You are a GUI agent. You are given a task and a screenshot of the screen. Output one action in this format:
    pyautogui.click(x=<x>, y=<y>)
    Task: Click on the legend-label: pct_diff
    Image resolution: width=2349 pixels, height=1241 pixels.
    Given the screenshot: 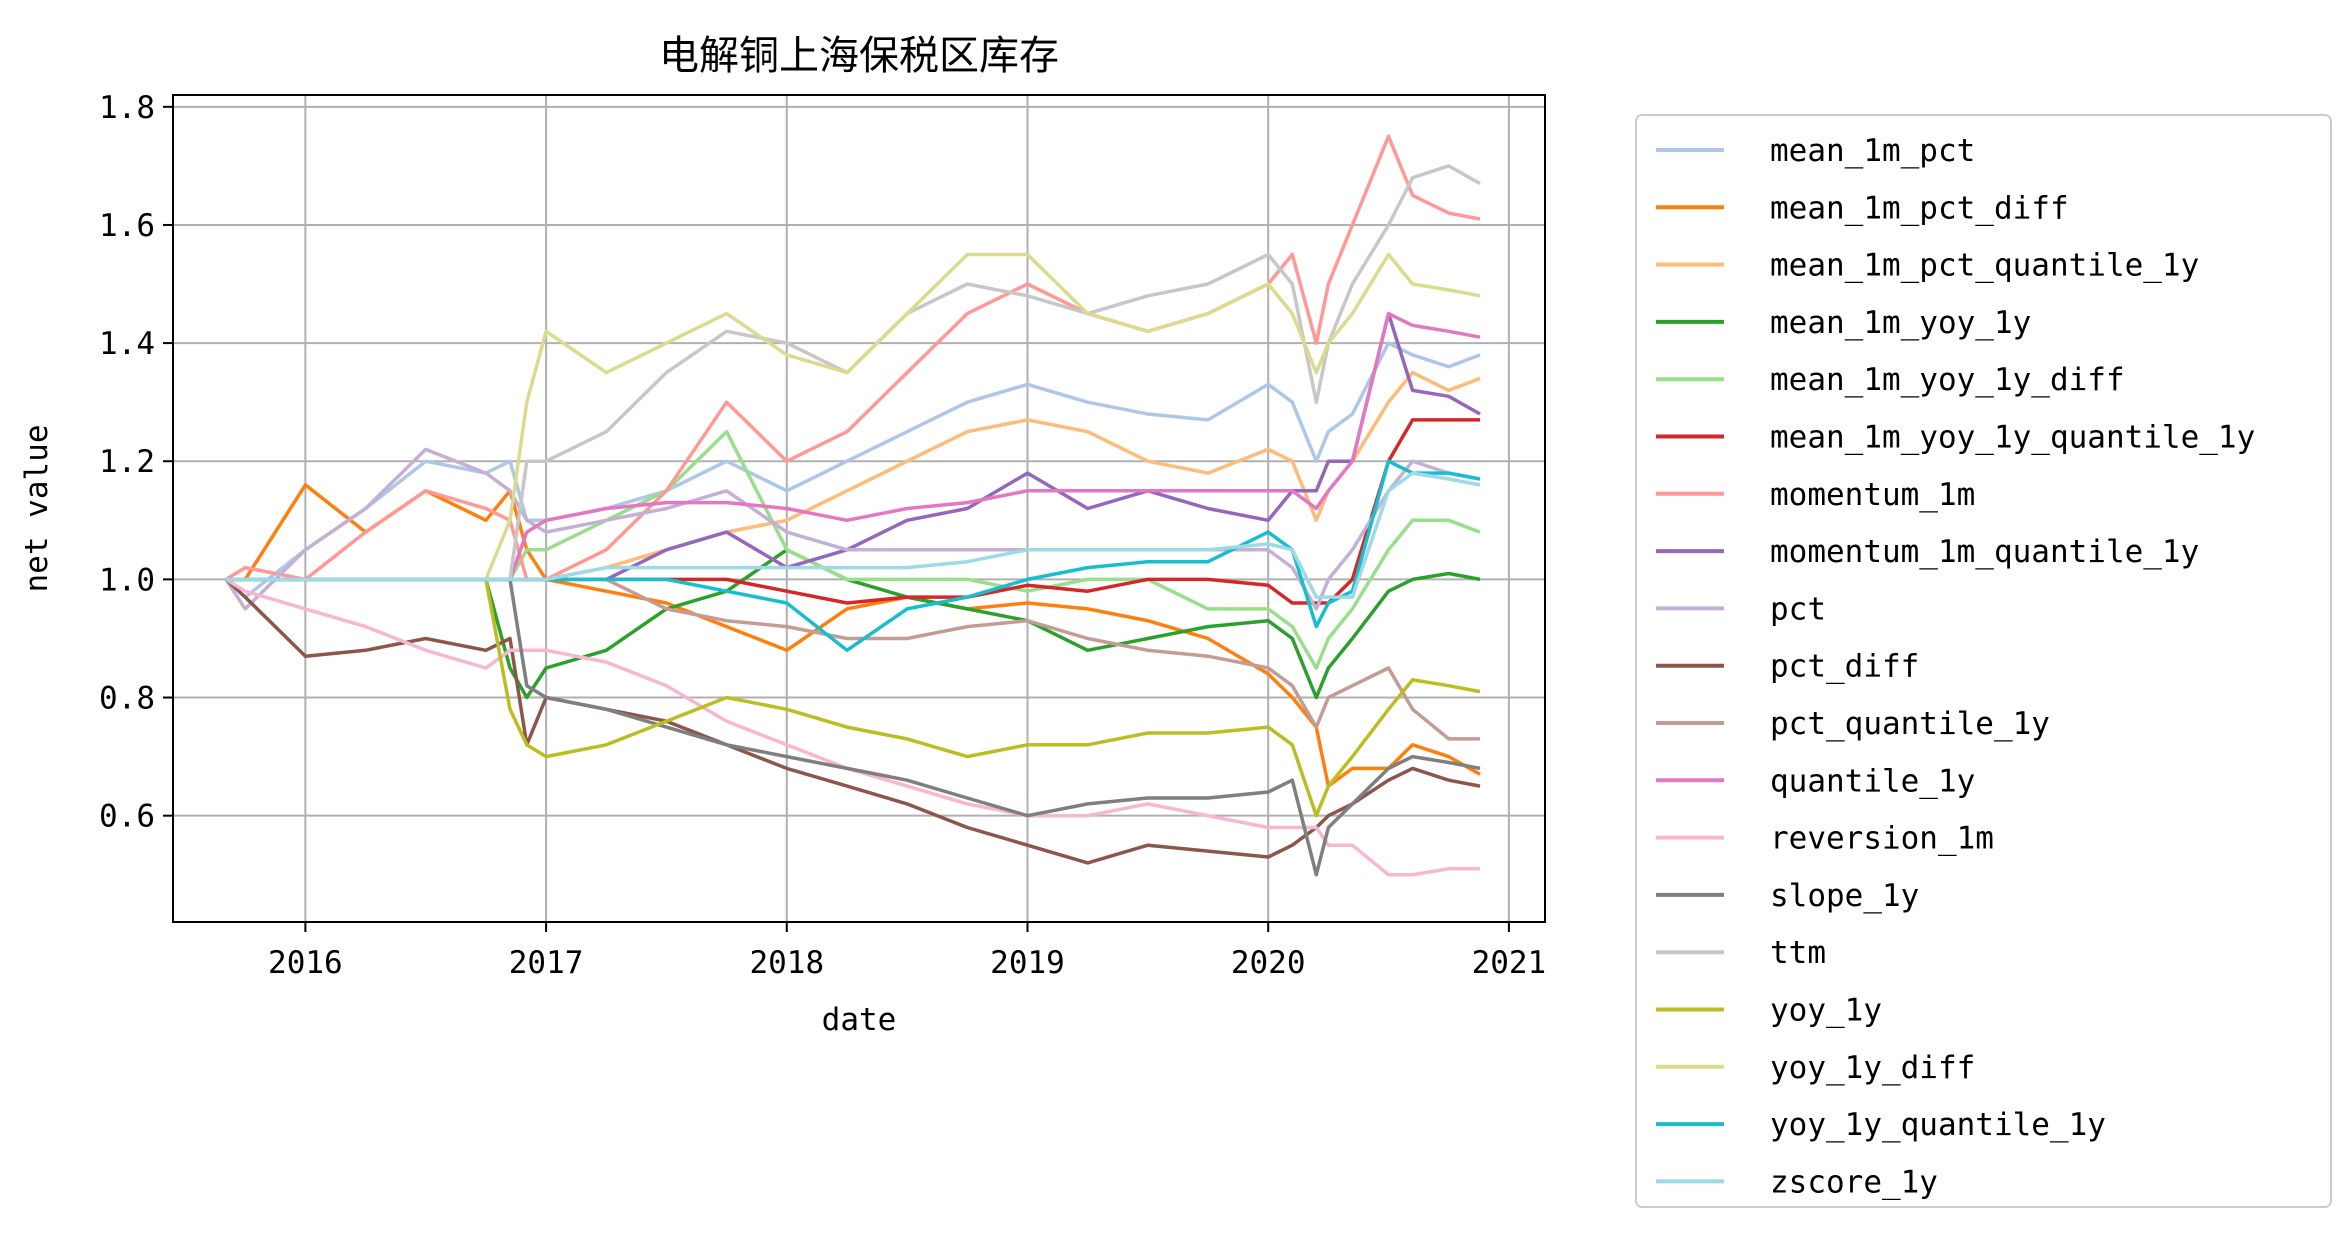 What is the action you would take?
    pyautogui.click(x=1844, y=667)
    